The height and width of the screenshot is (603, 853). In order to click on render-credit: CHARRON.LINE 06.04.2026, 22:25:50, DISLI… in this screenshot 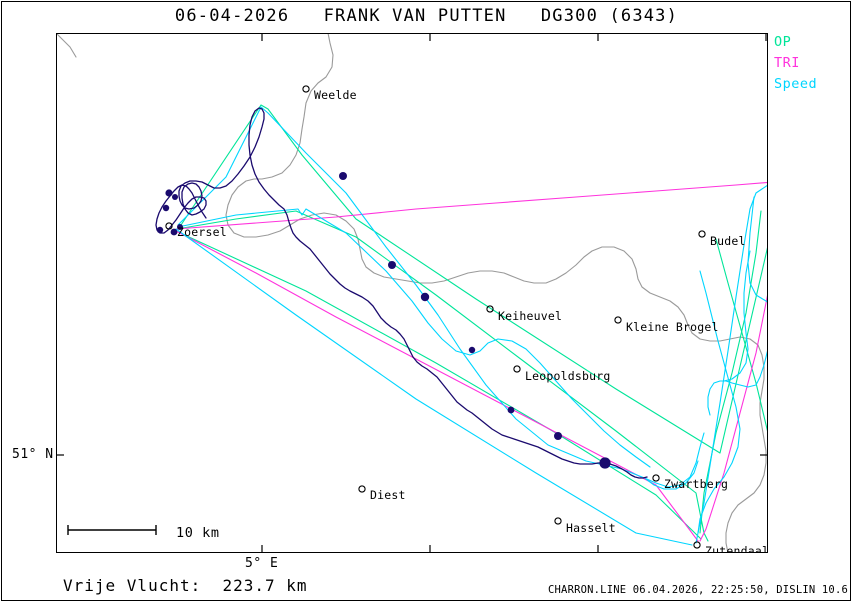, I will do `click(698, 590)`.